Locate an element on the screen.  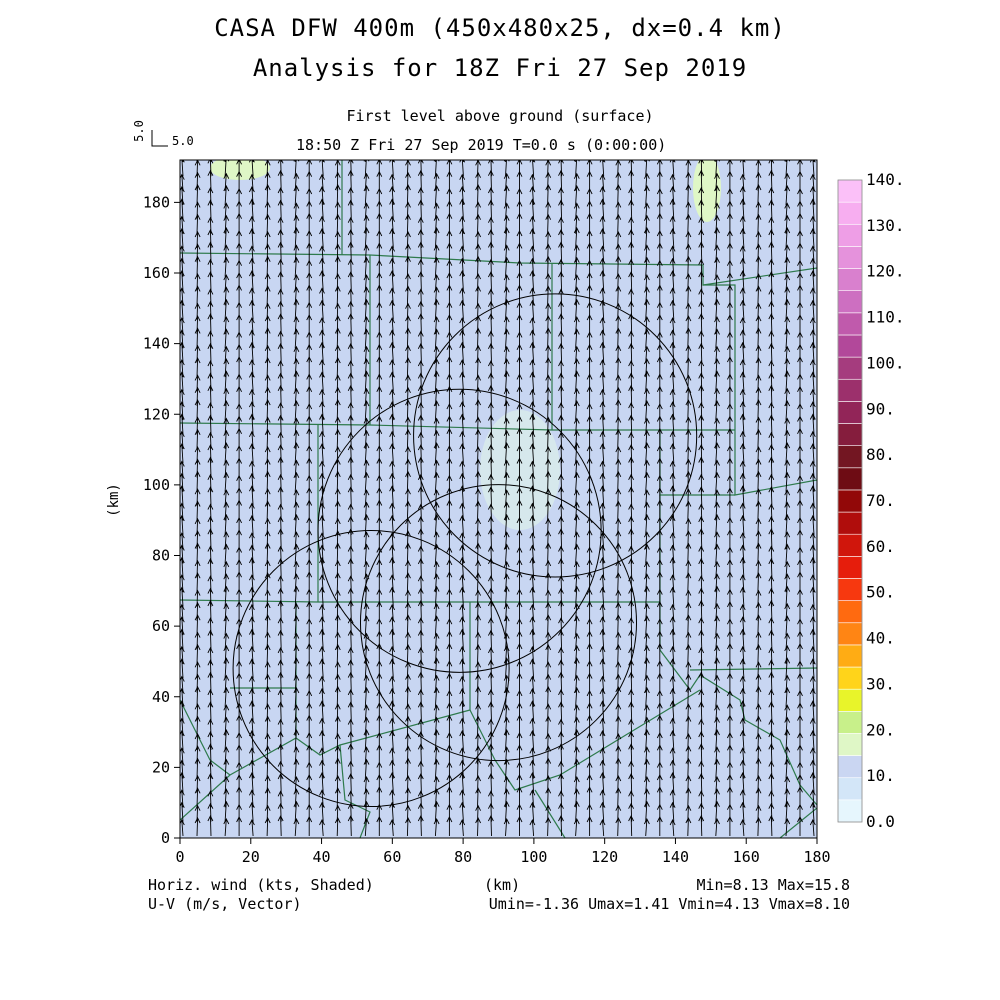
colorbar-label: 80. is located at coordinates (880, 454).